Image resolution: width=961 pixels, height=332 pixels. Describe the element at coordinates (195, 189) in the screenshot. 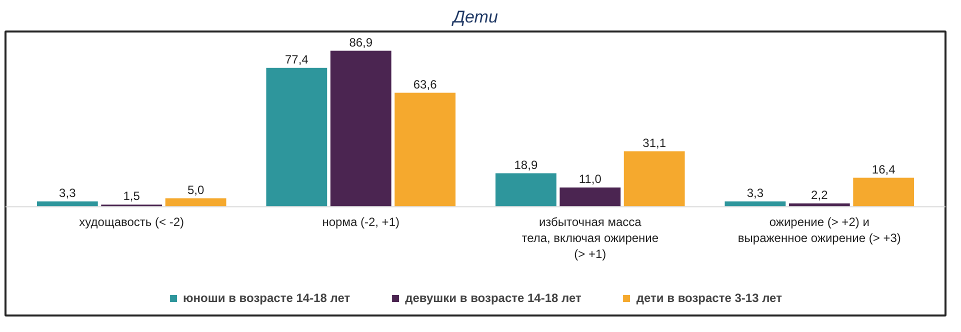

I see `data-label: 5,0` at that location.